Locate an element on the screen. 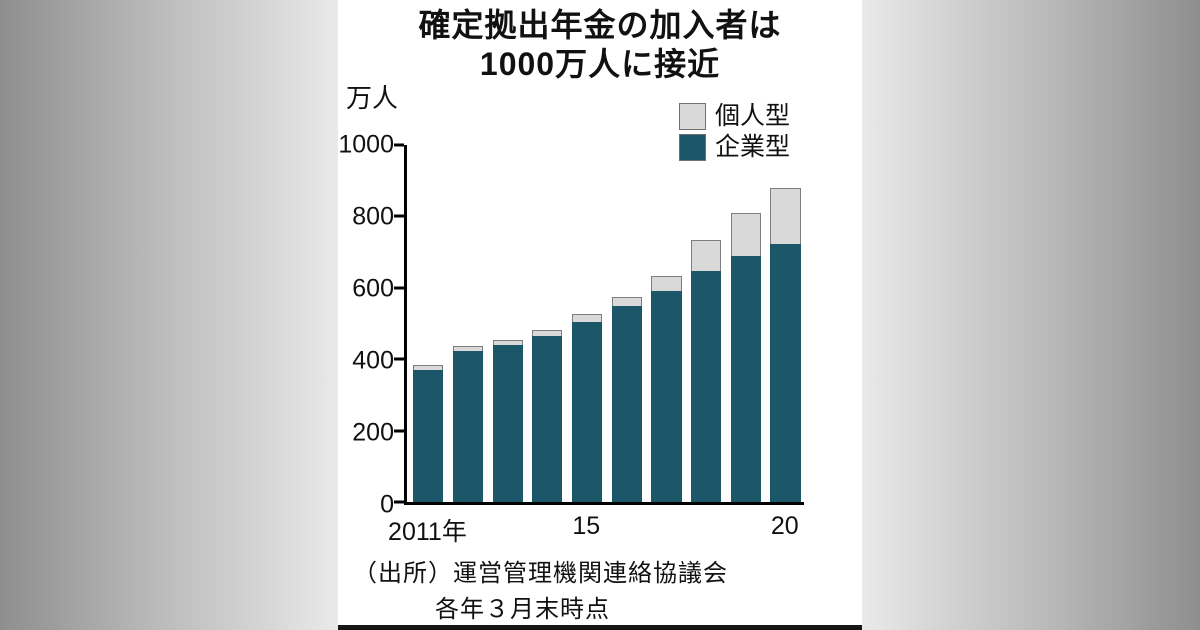  chart-title-line2: 1000万人に接近 is located at coordinates (600, 64).